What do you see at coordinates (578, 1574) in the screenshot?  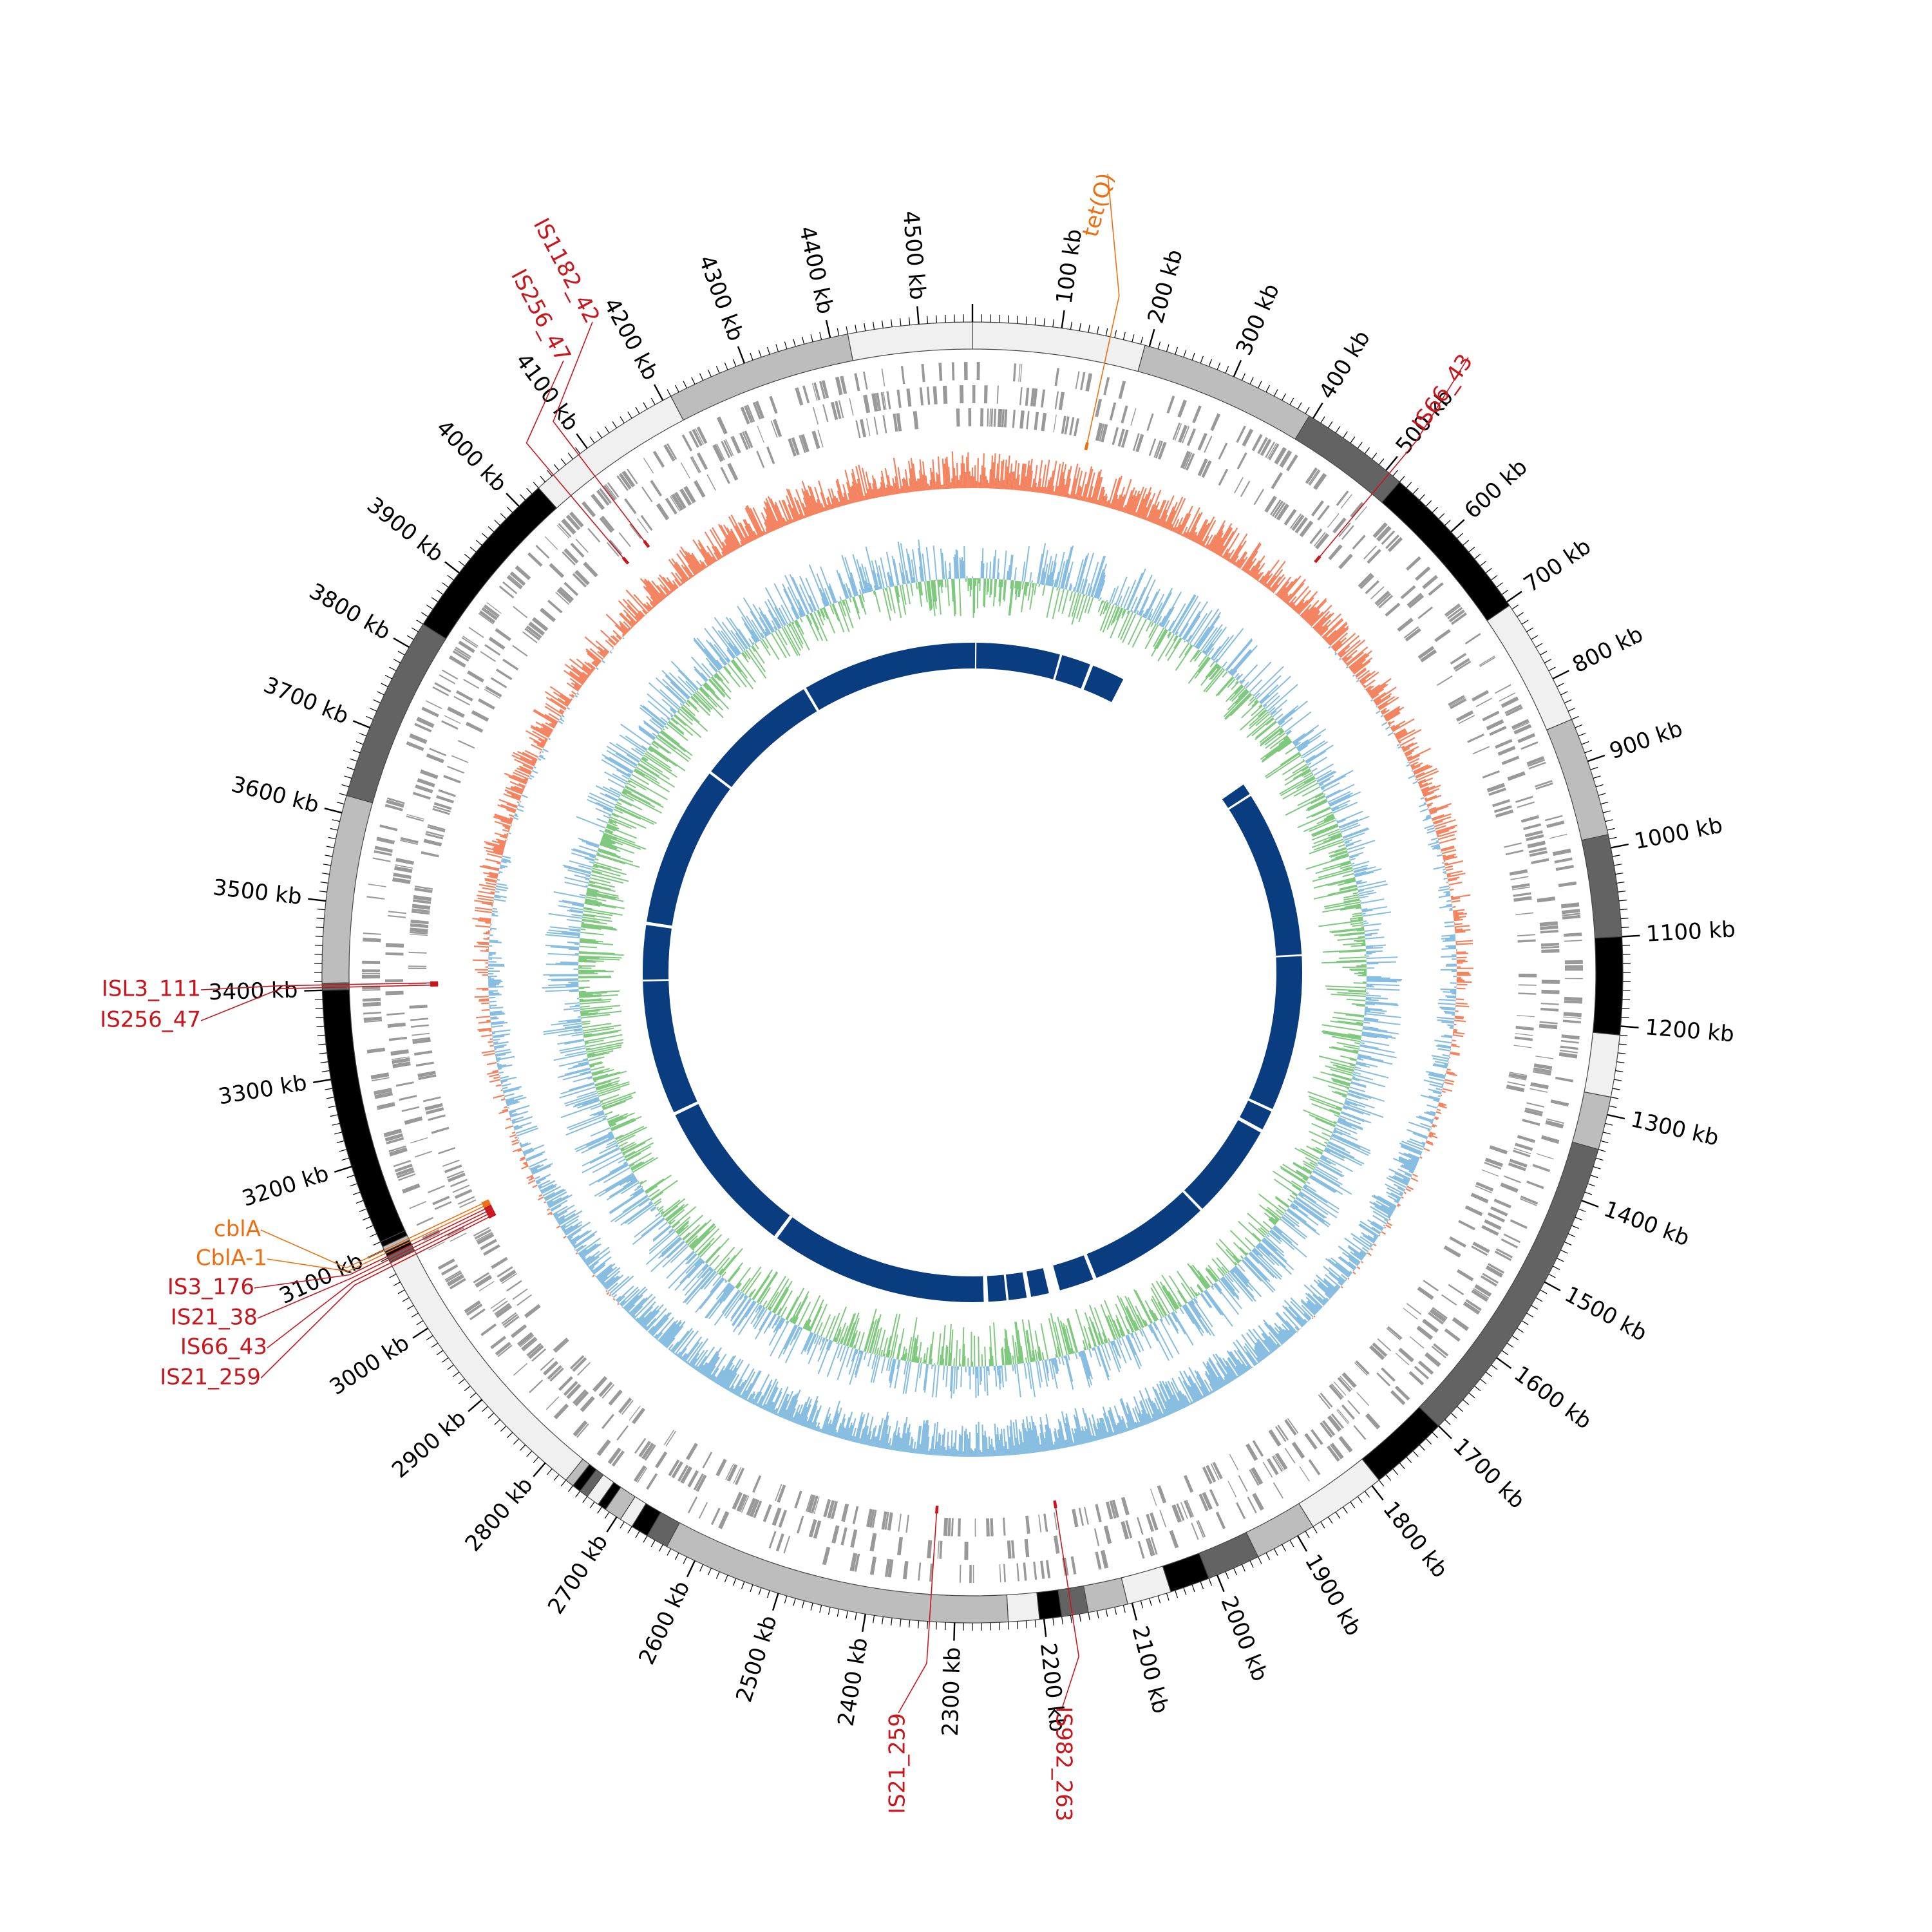 I see `scale-label: 2700 kb` at bounding box center [578, 1574].